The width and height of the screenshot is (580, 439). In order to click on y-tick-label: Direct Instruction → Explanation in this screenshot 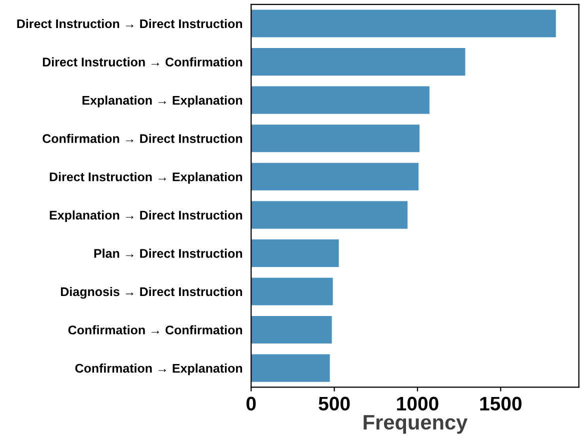, I will do `click(146, 178)`.